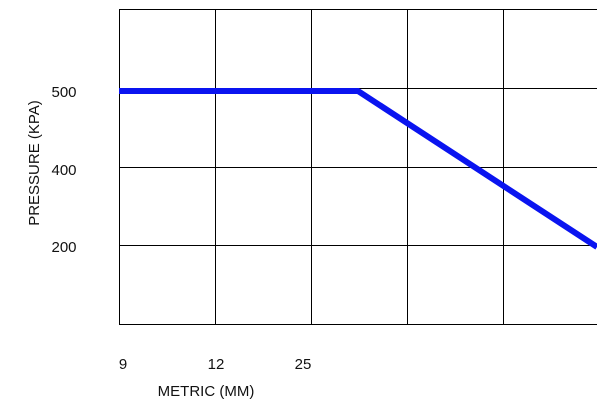  What do you see at coordinates (34, 163) in the screenshot?
I see `y-axis-title: PRESSURE (KPA)` at bounding box center [34, 163].